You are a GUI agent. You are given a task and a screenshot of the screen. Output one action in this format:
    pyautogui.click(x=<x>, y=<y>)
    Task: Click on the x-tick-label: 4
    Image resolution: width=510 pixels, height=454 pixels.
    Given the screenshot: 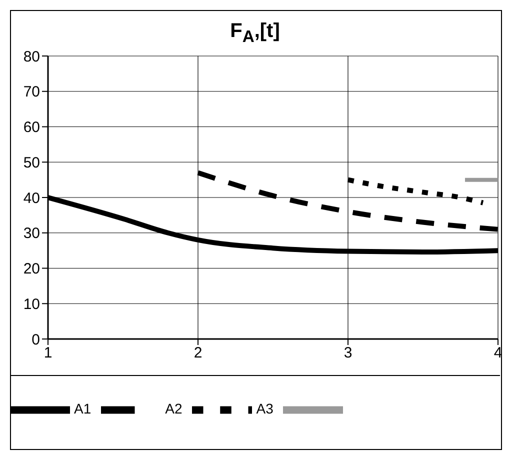 What is the action you would take?
    pyautogui.click(x=498, y=353)
    